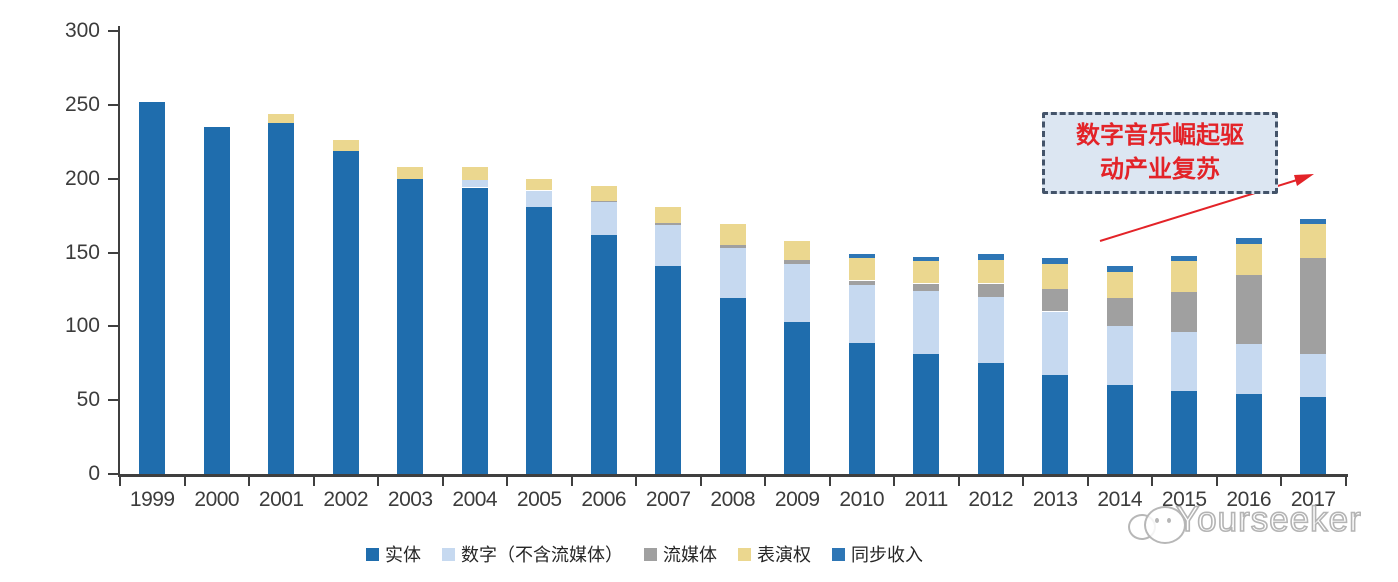  I want to click on x-axis-label: 2011, so click(926, 499).